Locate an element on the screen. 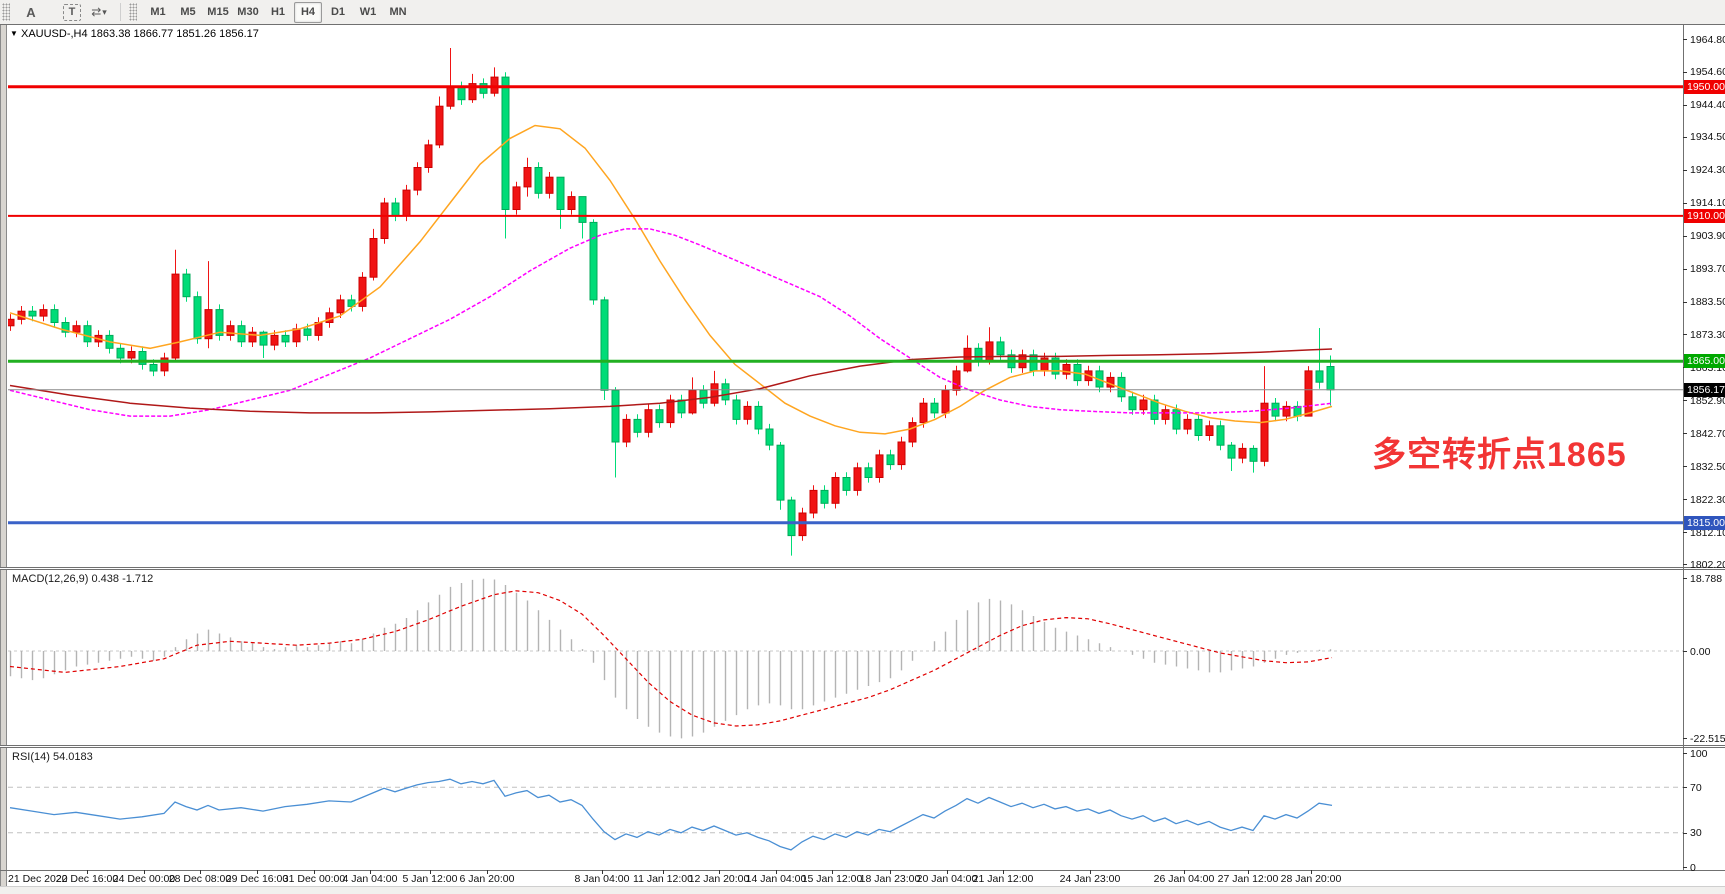  tab-m5: M5 is located at coordinates (188, 12).